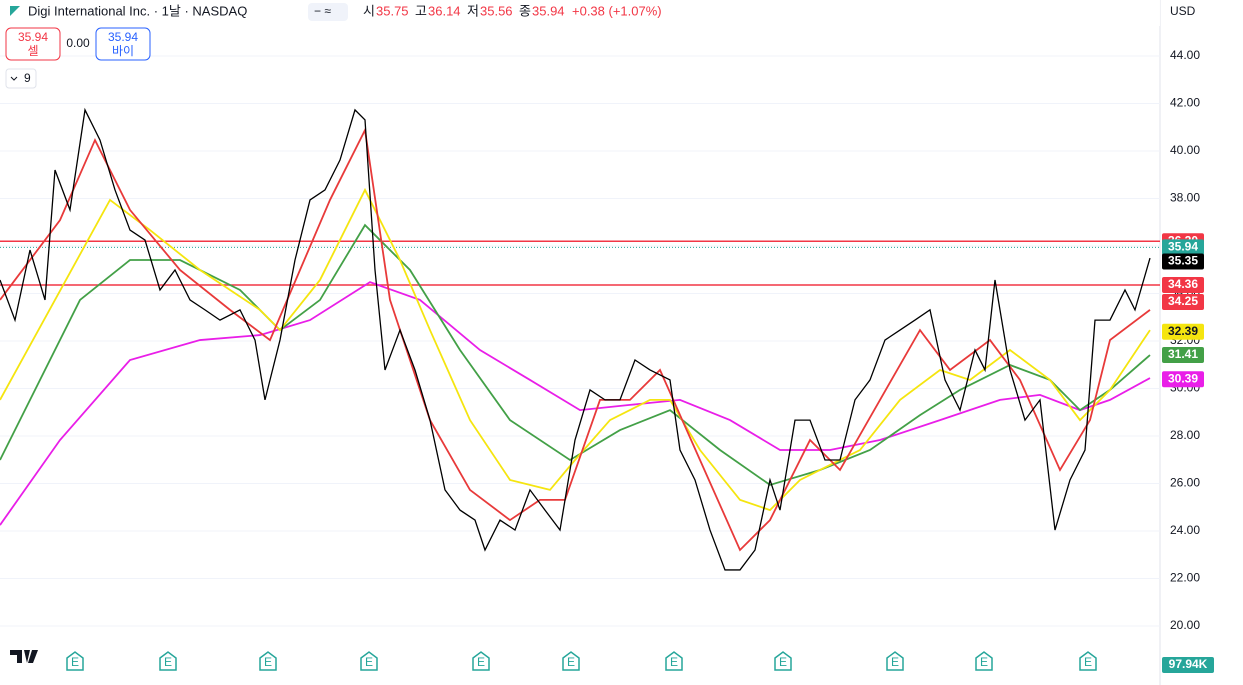 The image size is (1243, 685). I want to click on price-label: 35.94, so click(1183, 247).